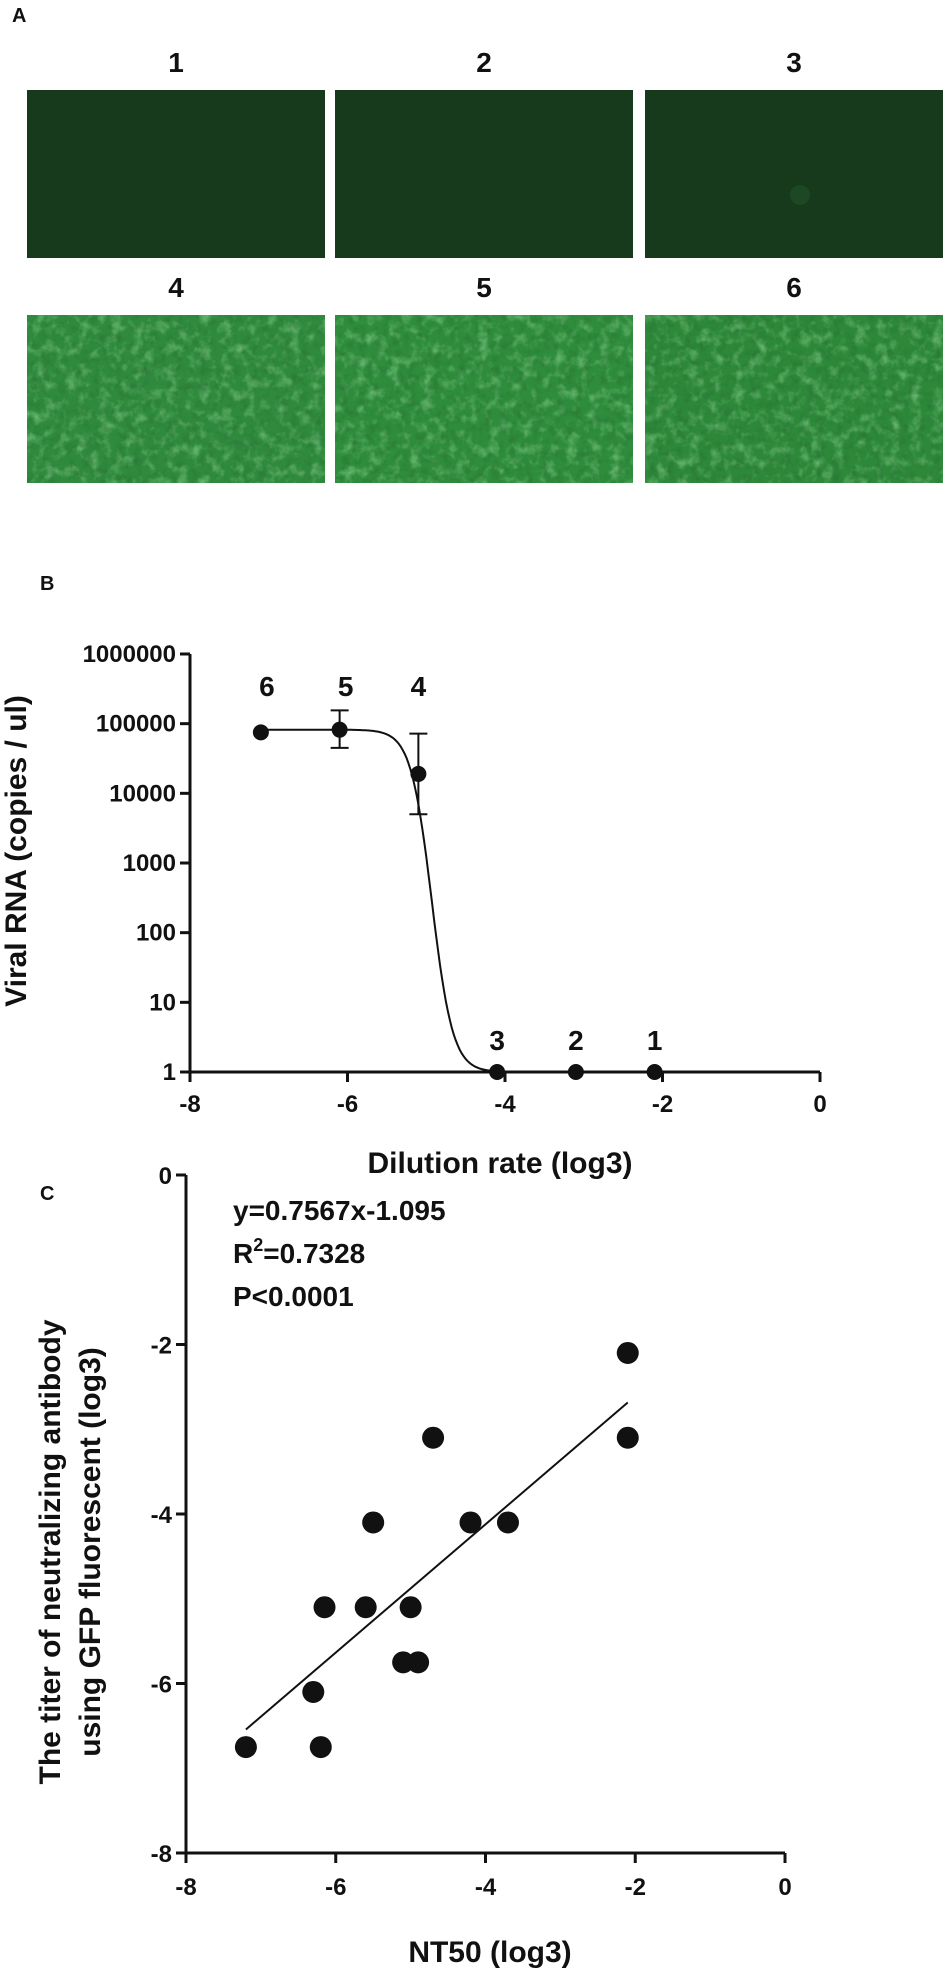 The image size is (945, 1970). Describe the element at coordinates (47, 584) in the screenshot. I see `panel-label-b: B` at that location.